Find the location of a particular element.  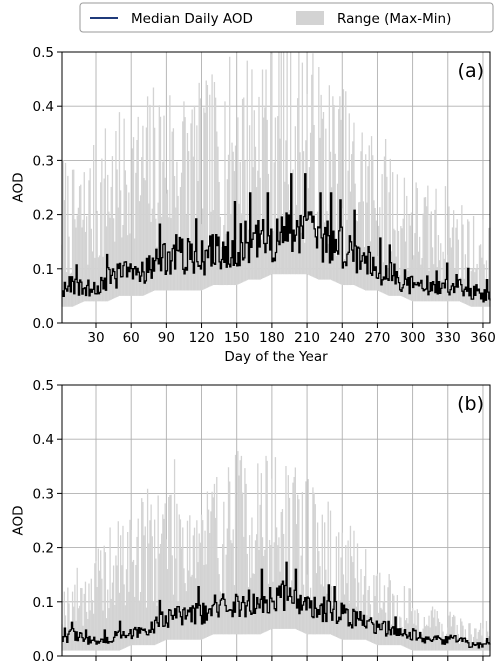

legend: Median Daily AOD Range (Max-Min) is located at coordinates (286, 17).